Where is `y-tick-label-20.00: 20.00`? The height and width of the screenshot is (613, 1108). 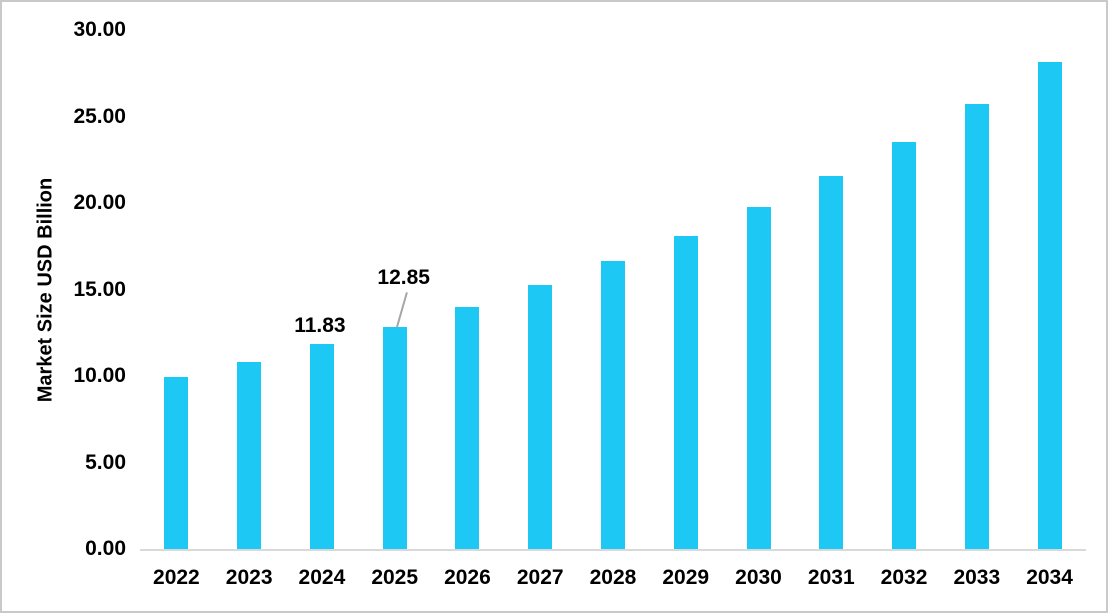
y-tick-label-20.00: 20.00 is located at coordinates (99, 202).